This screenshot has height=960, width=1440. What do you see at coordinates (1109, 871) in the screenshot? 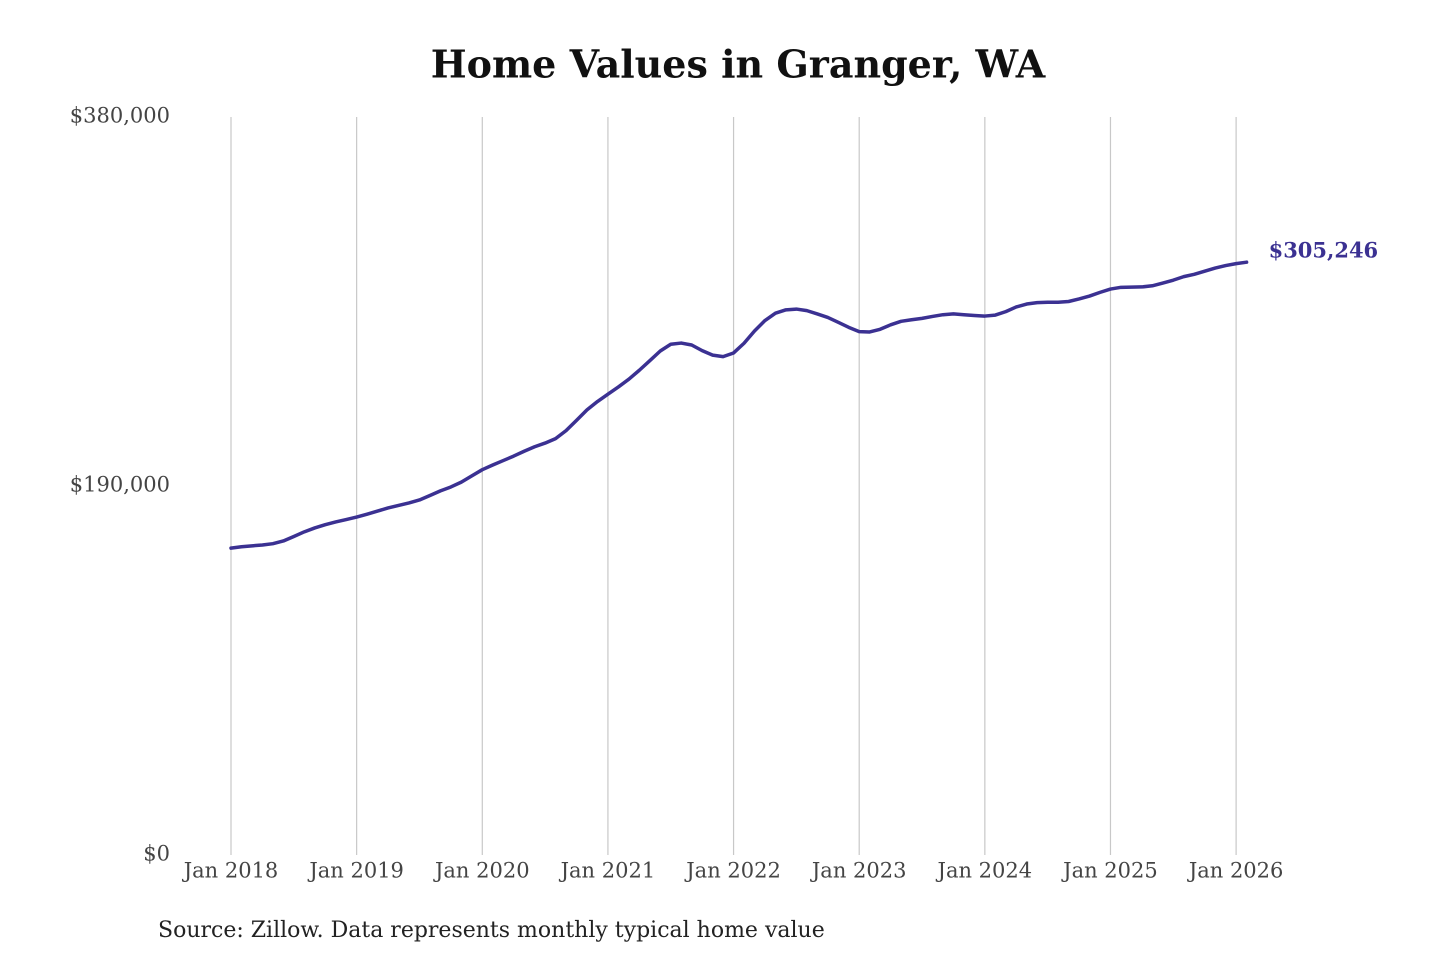
I see `x-tick-label: Jan 2025` at bounding box center [1109, 871].